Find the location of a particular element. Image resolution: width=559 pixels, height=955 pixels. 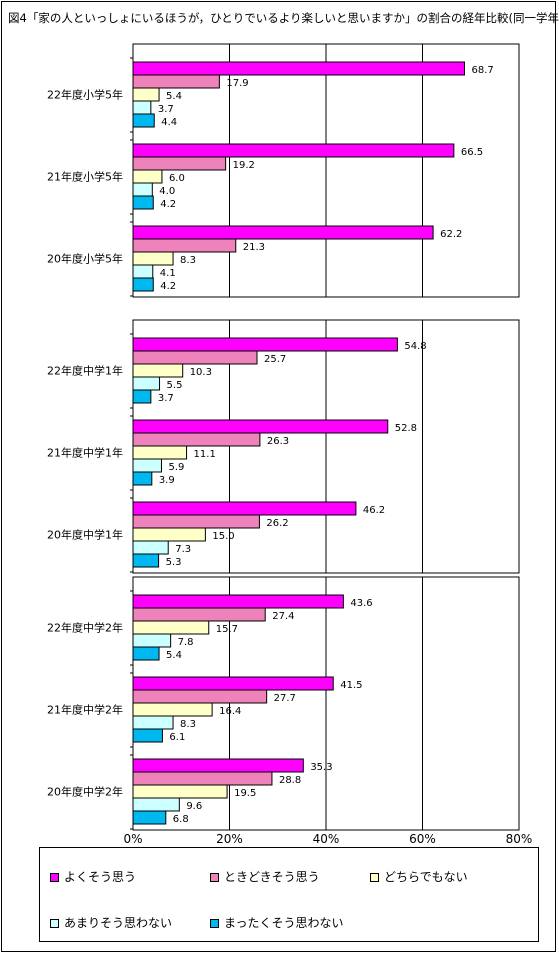

x-tick-label: 20% is located at coordinates (229, 839).